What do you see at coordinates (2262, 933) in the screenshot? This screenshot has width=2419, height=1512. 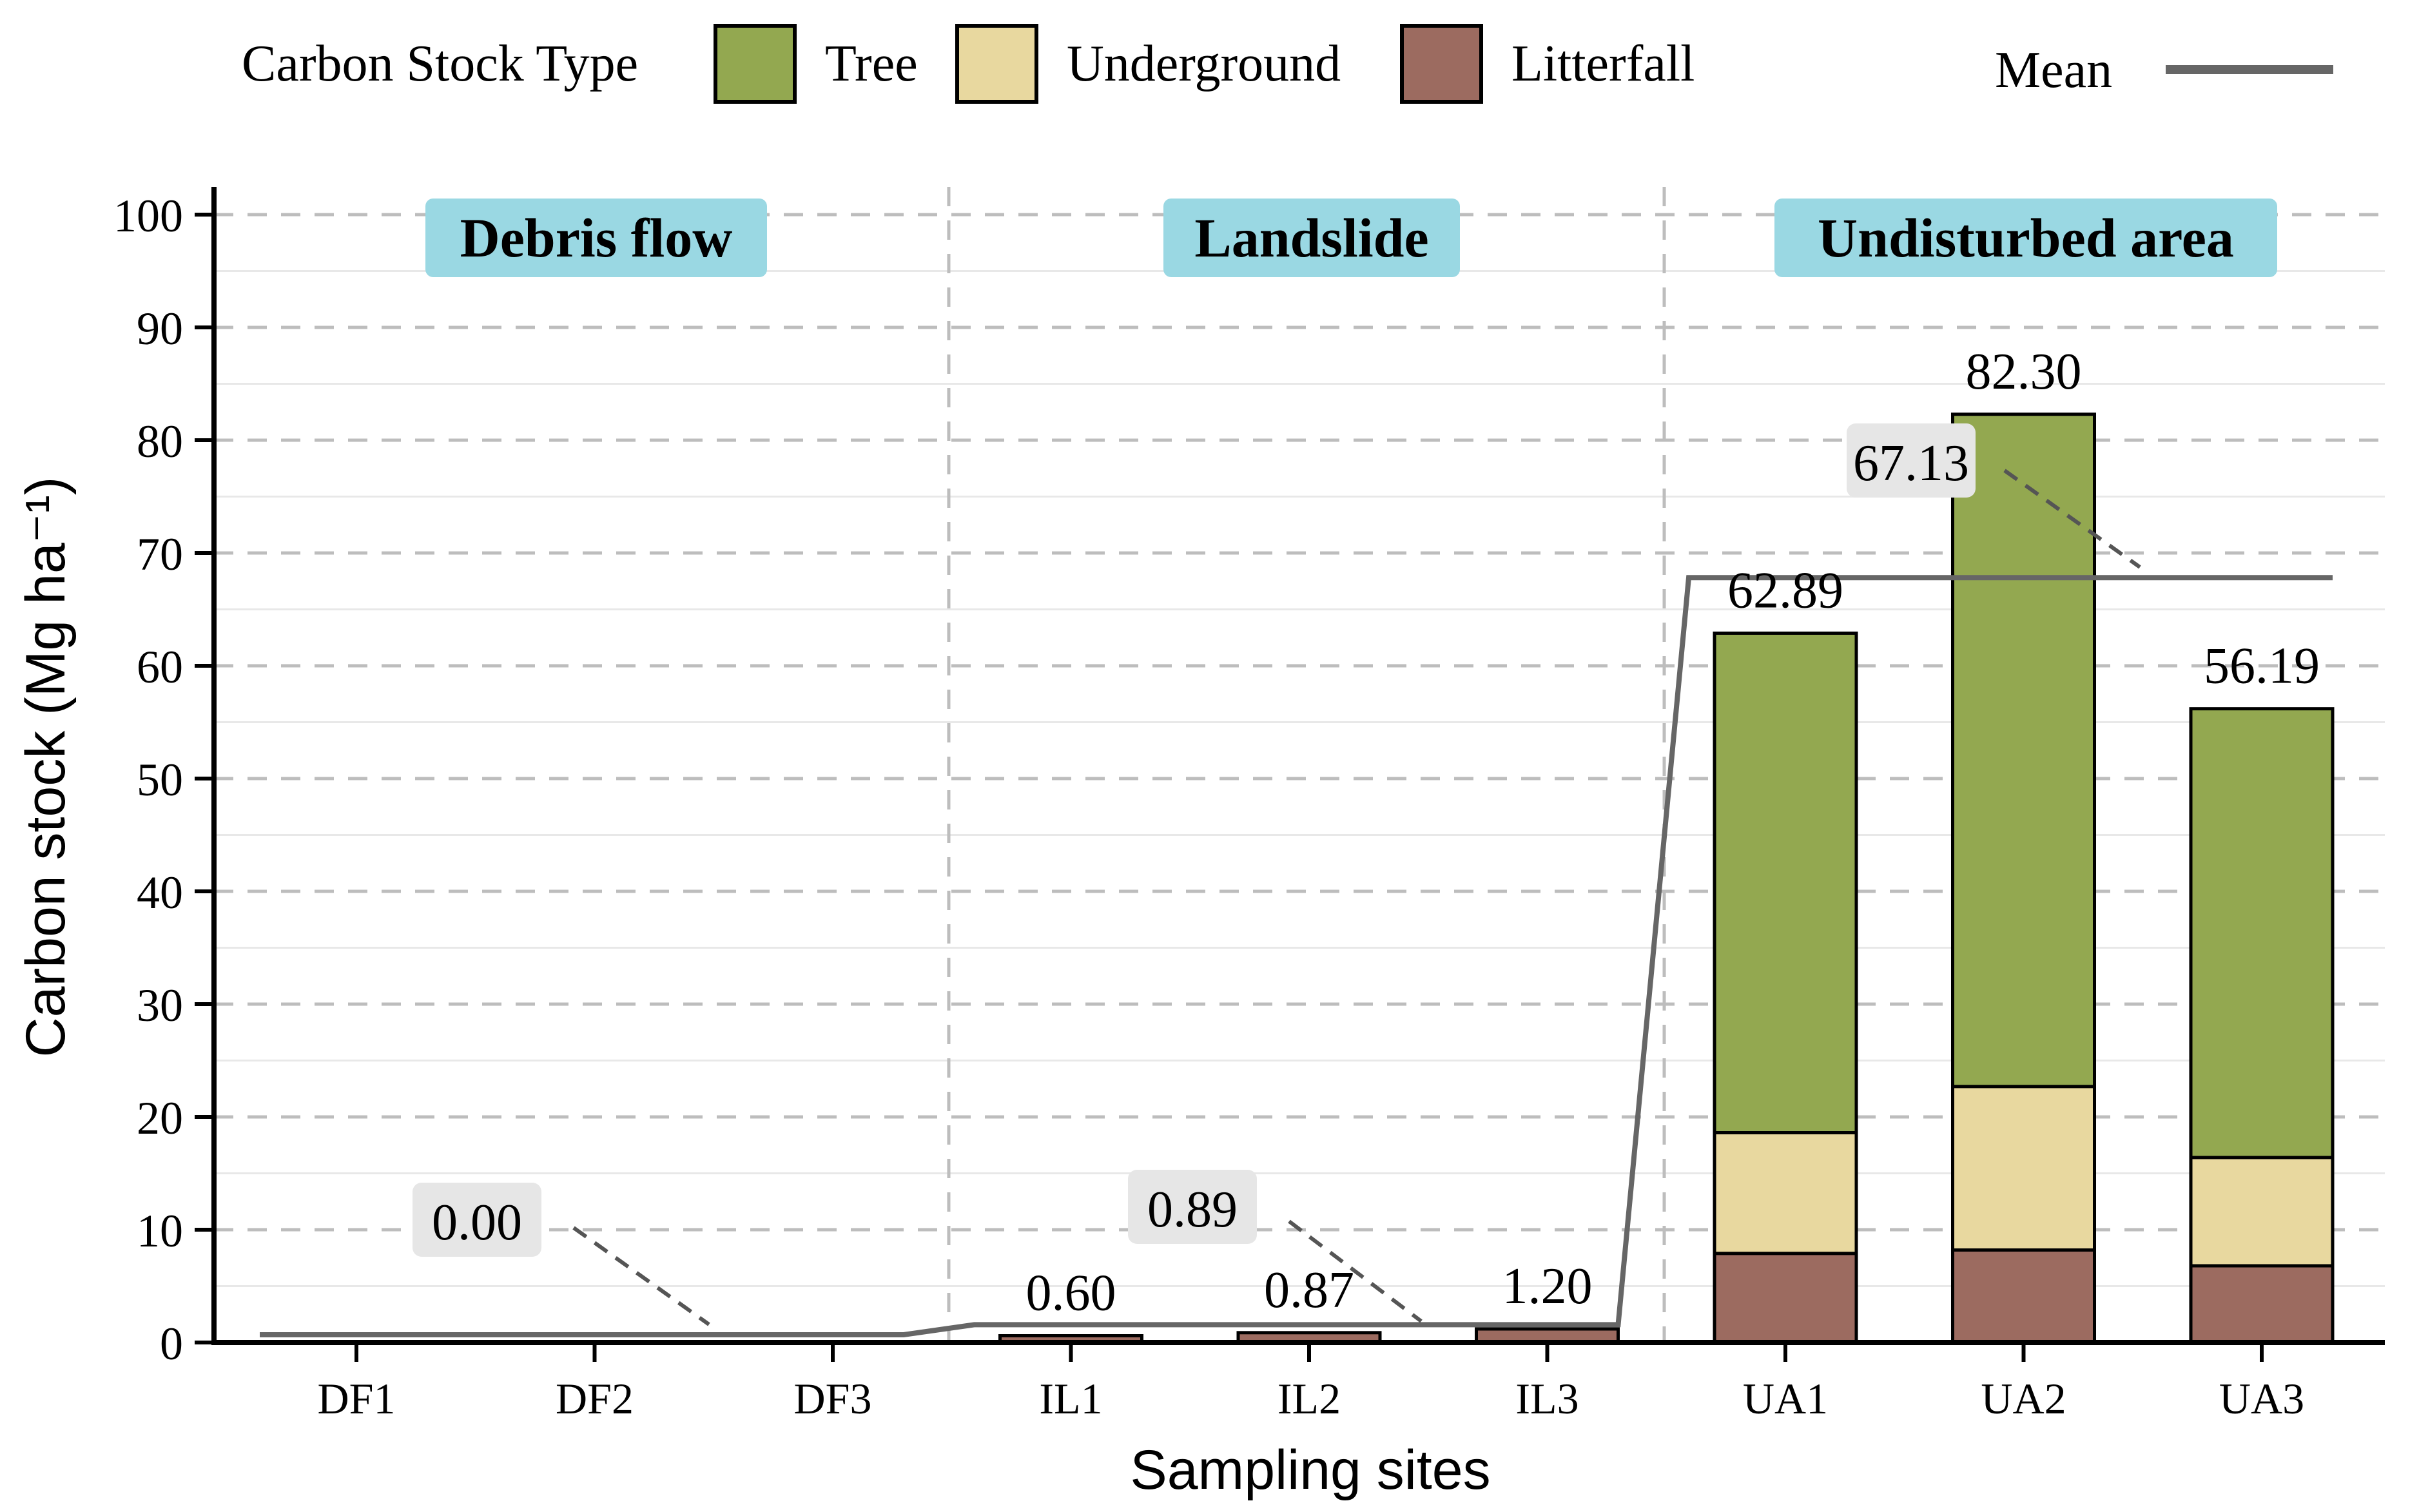 I see `bar-segment-tree-ua3` at bounding box center [2262, 933].